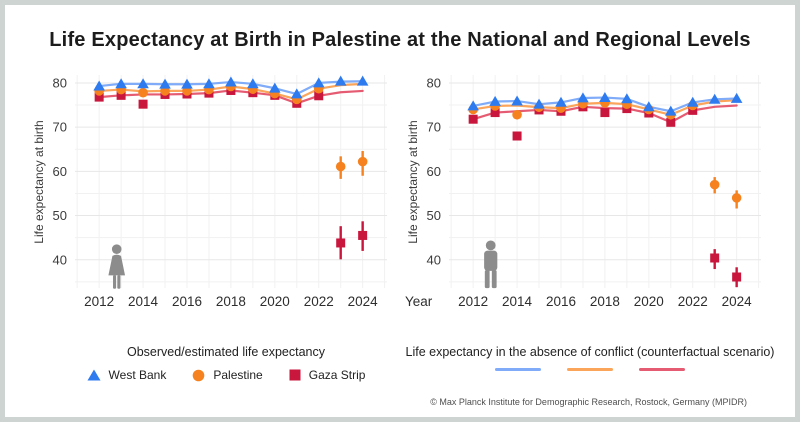 The width and height of the screenshot is (800, 422). What do you see at coordinates (137, 375) in the screenshot?
I see `legend-item-label: West Bank` at bounding box center [137, 375].